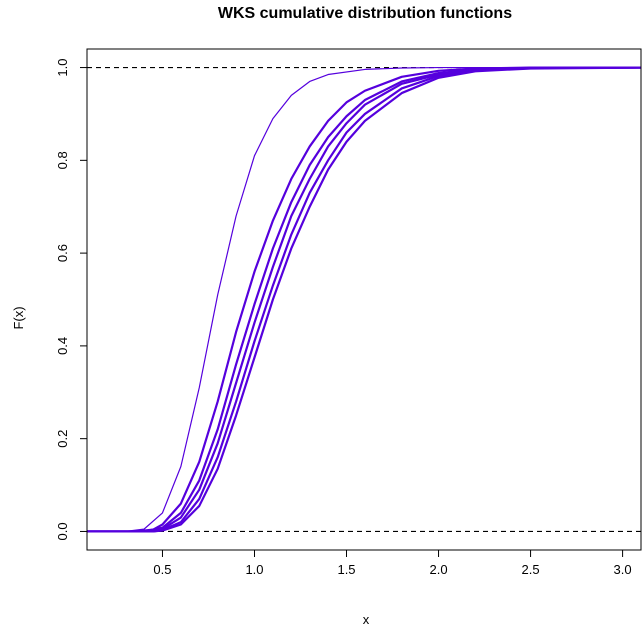 The image size is (642, 633). I want to click on x-tick-label: 3.0, so click(623, 569).